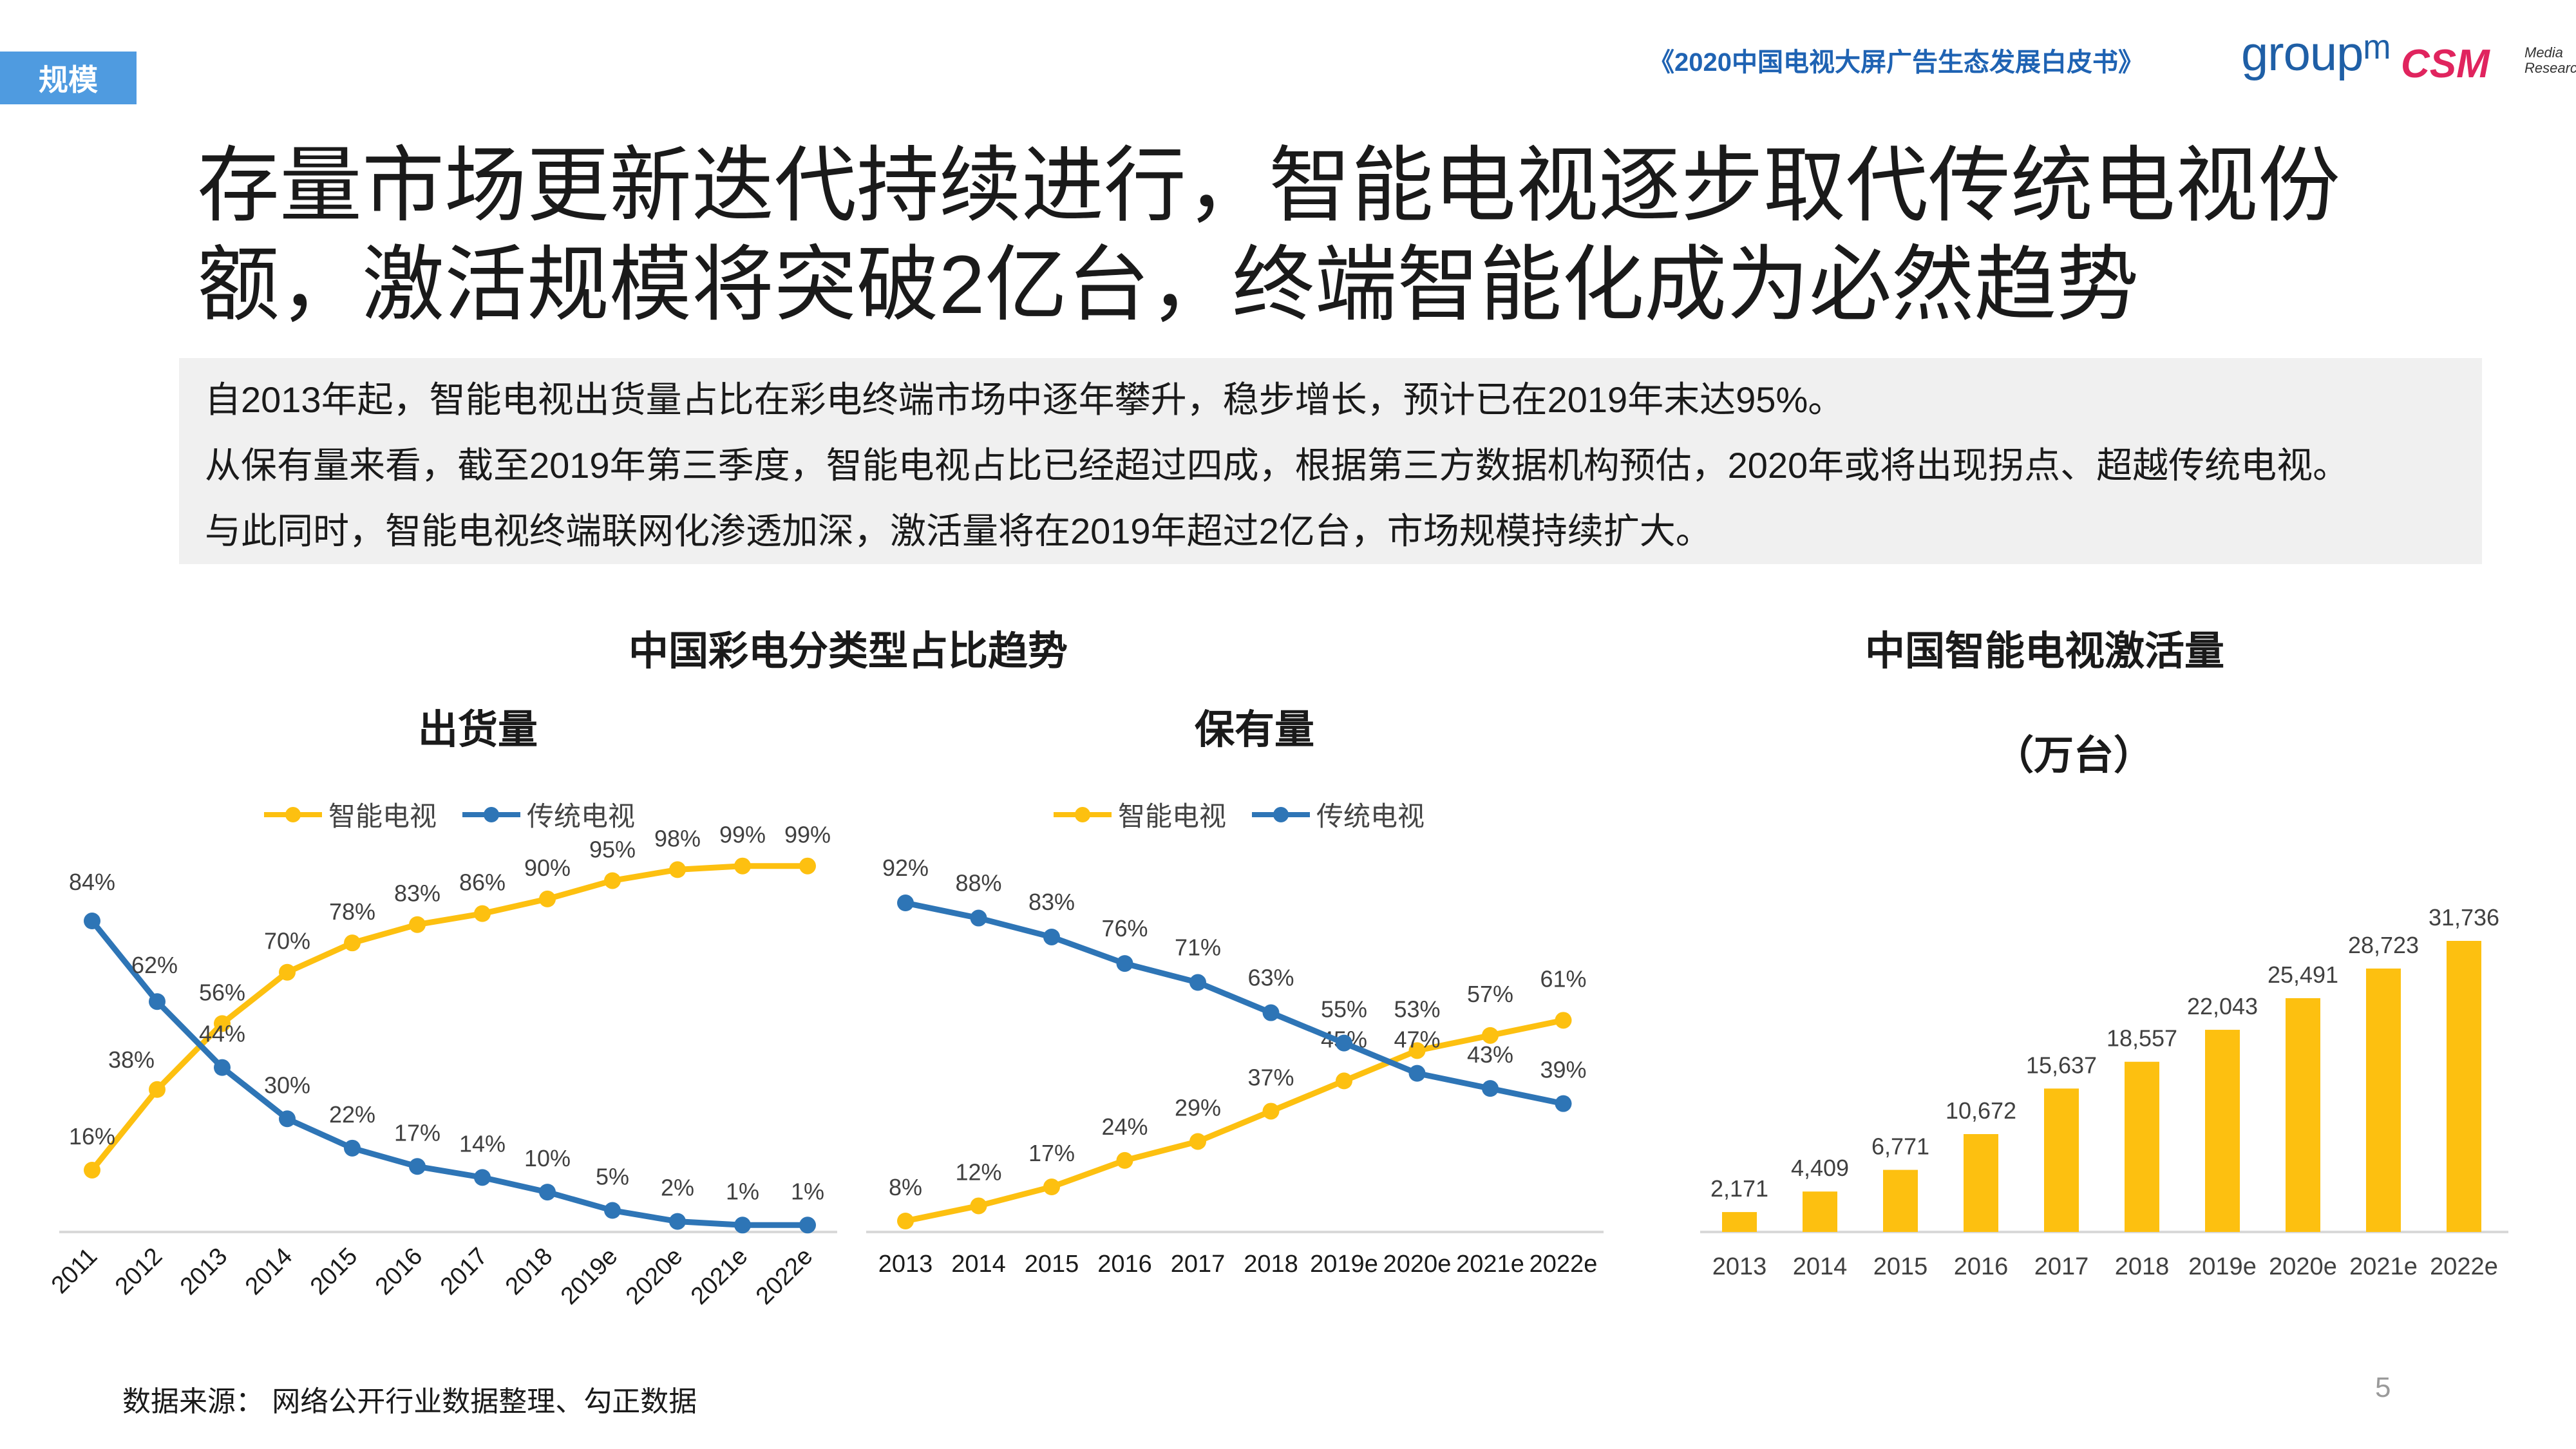  What do you see at coordinates (547, 1158) in the screenshot?
I see `data-label: 10%` at bounding box center [547, 1158].